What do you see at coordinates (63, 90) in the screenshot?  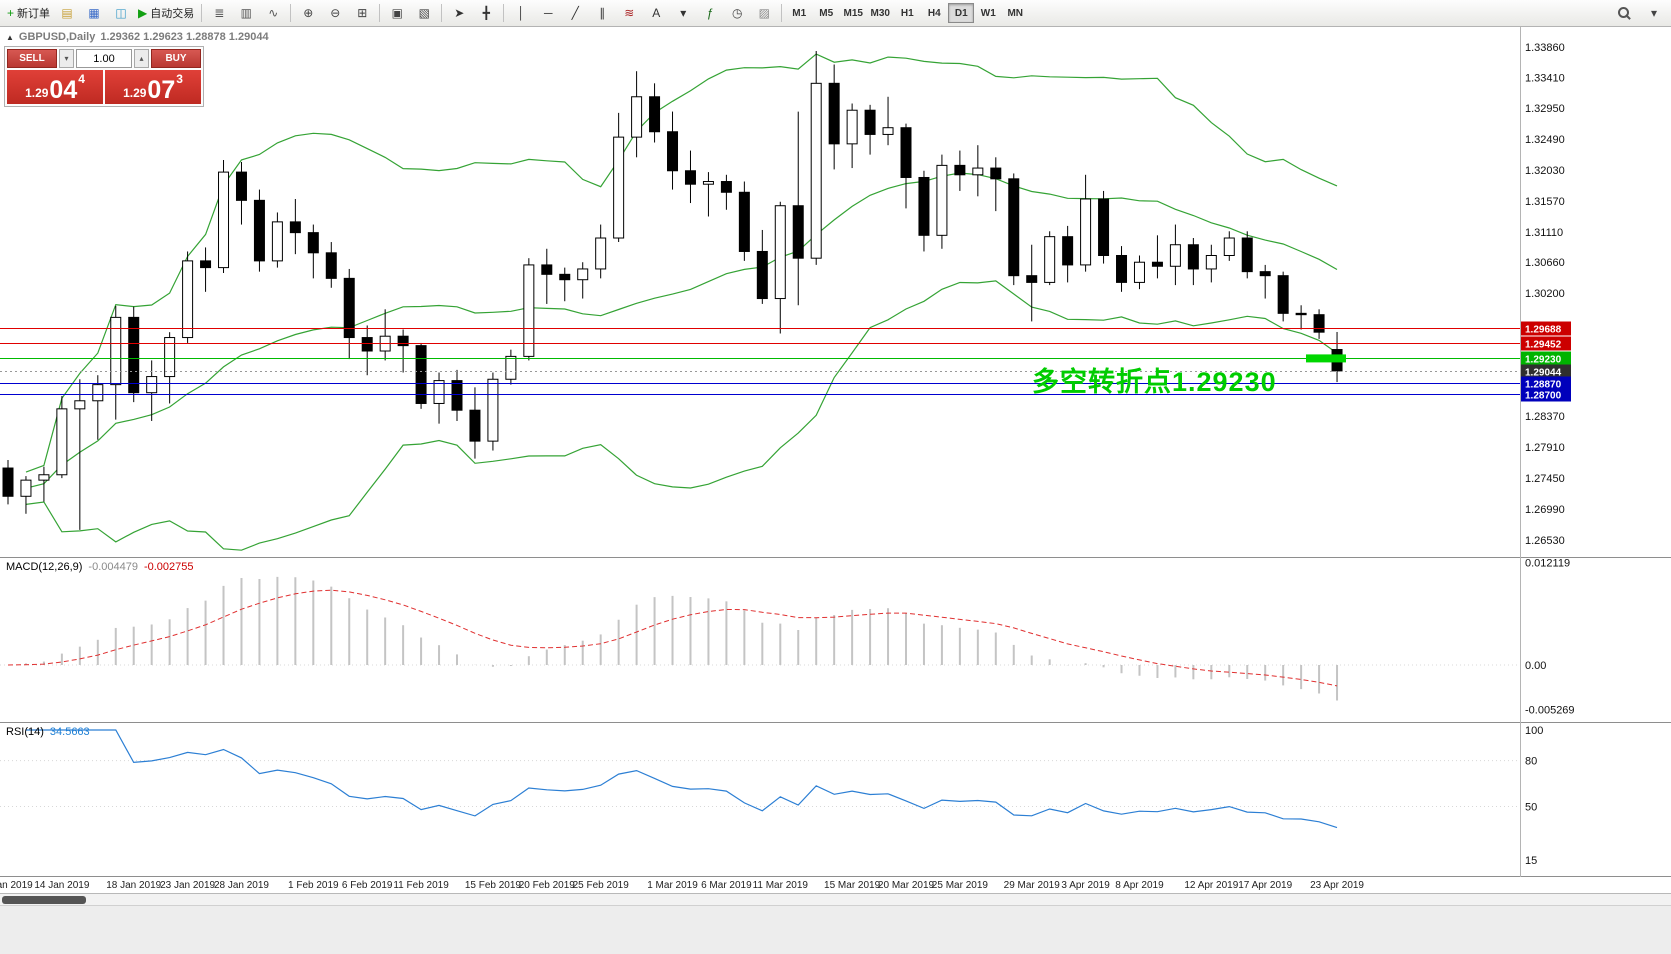 I see `sell-price-big: 04` at bounding box center [63, 90].